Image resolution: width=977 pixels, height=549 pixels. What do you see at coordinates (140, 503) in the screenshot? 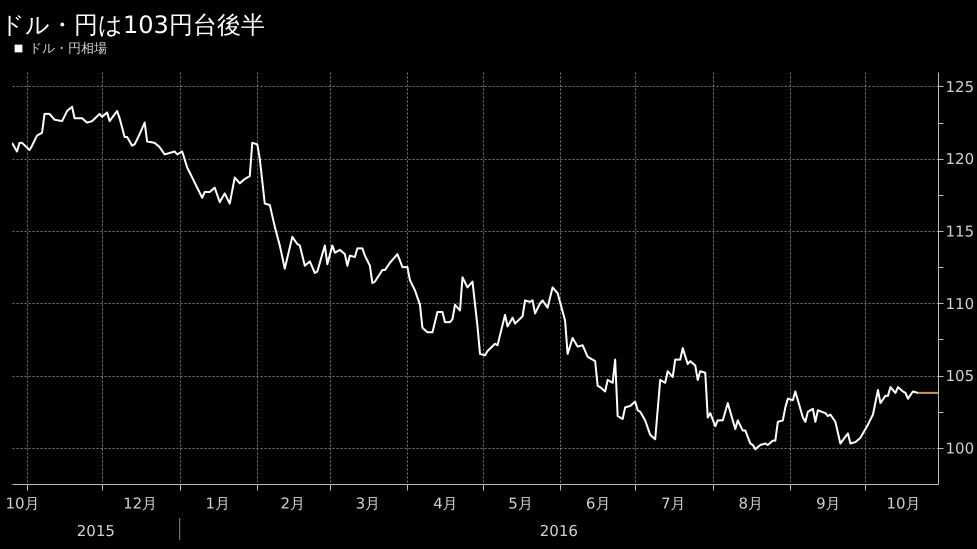
I see `x-tick-label: 12月` at bounding box center [140, 503].